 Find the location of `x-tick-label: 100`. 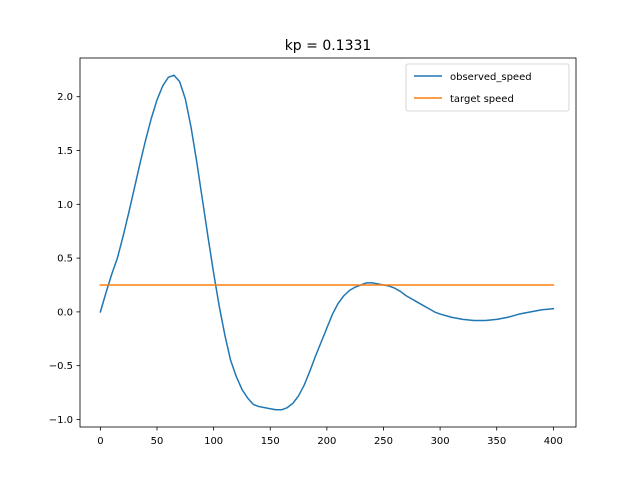

x-tick-label: 100 is located at coordinates (213, 441).